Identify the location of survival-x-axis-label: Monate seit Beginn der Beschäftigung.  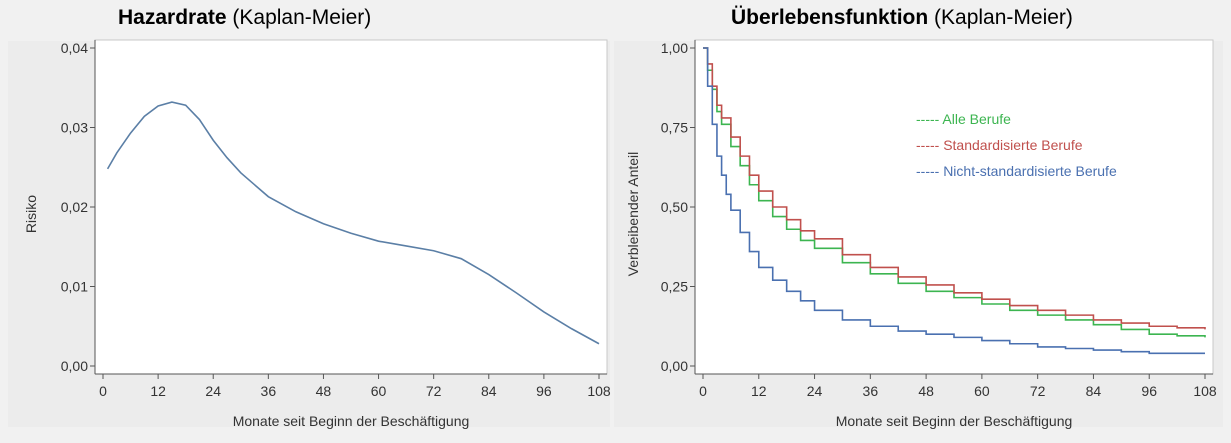
(954, 421).